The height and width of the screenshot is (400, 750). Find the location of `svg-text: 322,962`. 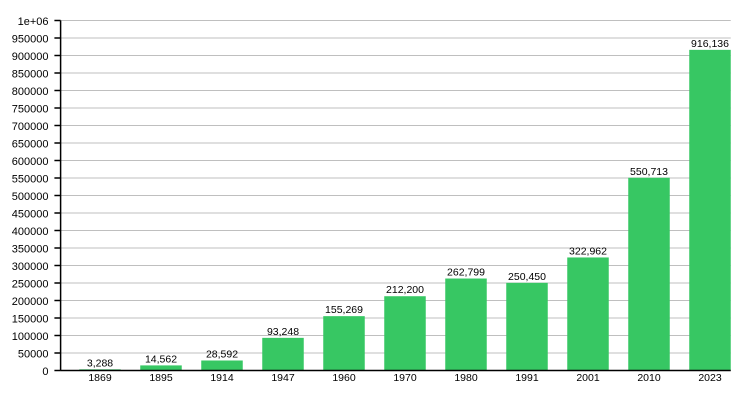

svg-text: 322,962 is located at coordinates (588, 251).